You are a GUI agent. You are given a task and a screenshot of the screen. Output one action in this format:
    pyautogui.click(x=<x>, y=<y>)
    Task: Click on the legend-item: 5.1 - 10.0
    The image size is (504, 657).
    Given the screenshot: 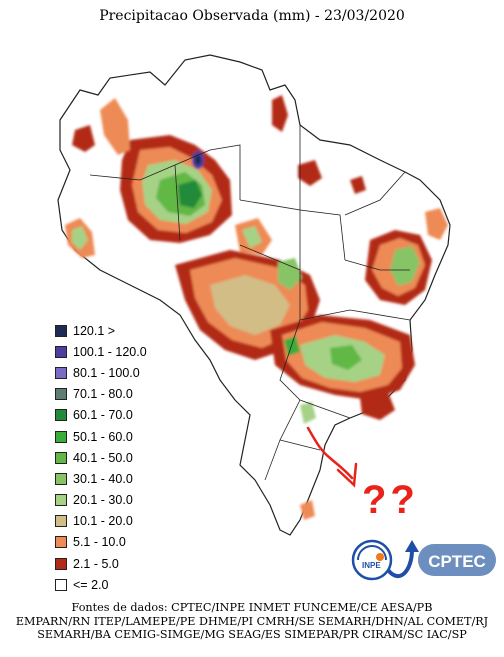 What is the action you would take?
    pyautogui.click(x=125, y=542)
    